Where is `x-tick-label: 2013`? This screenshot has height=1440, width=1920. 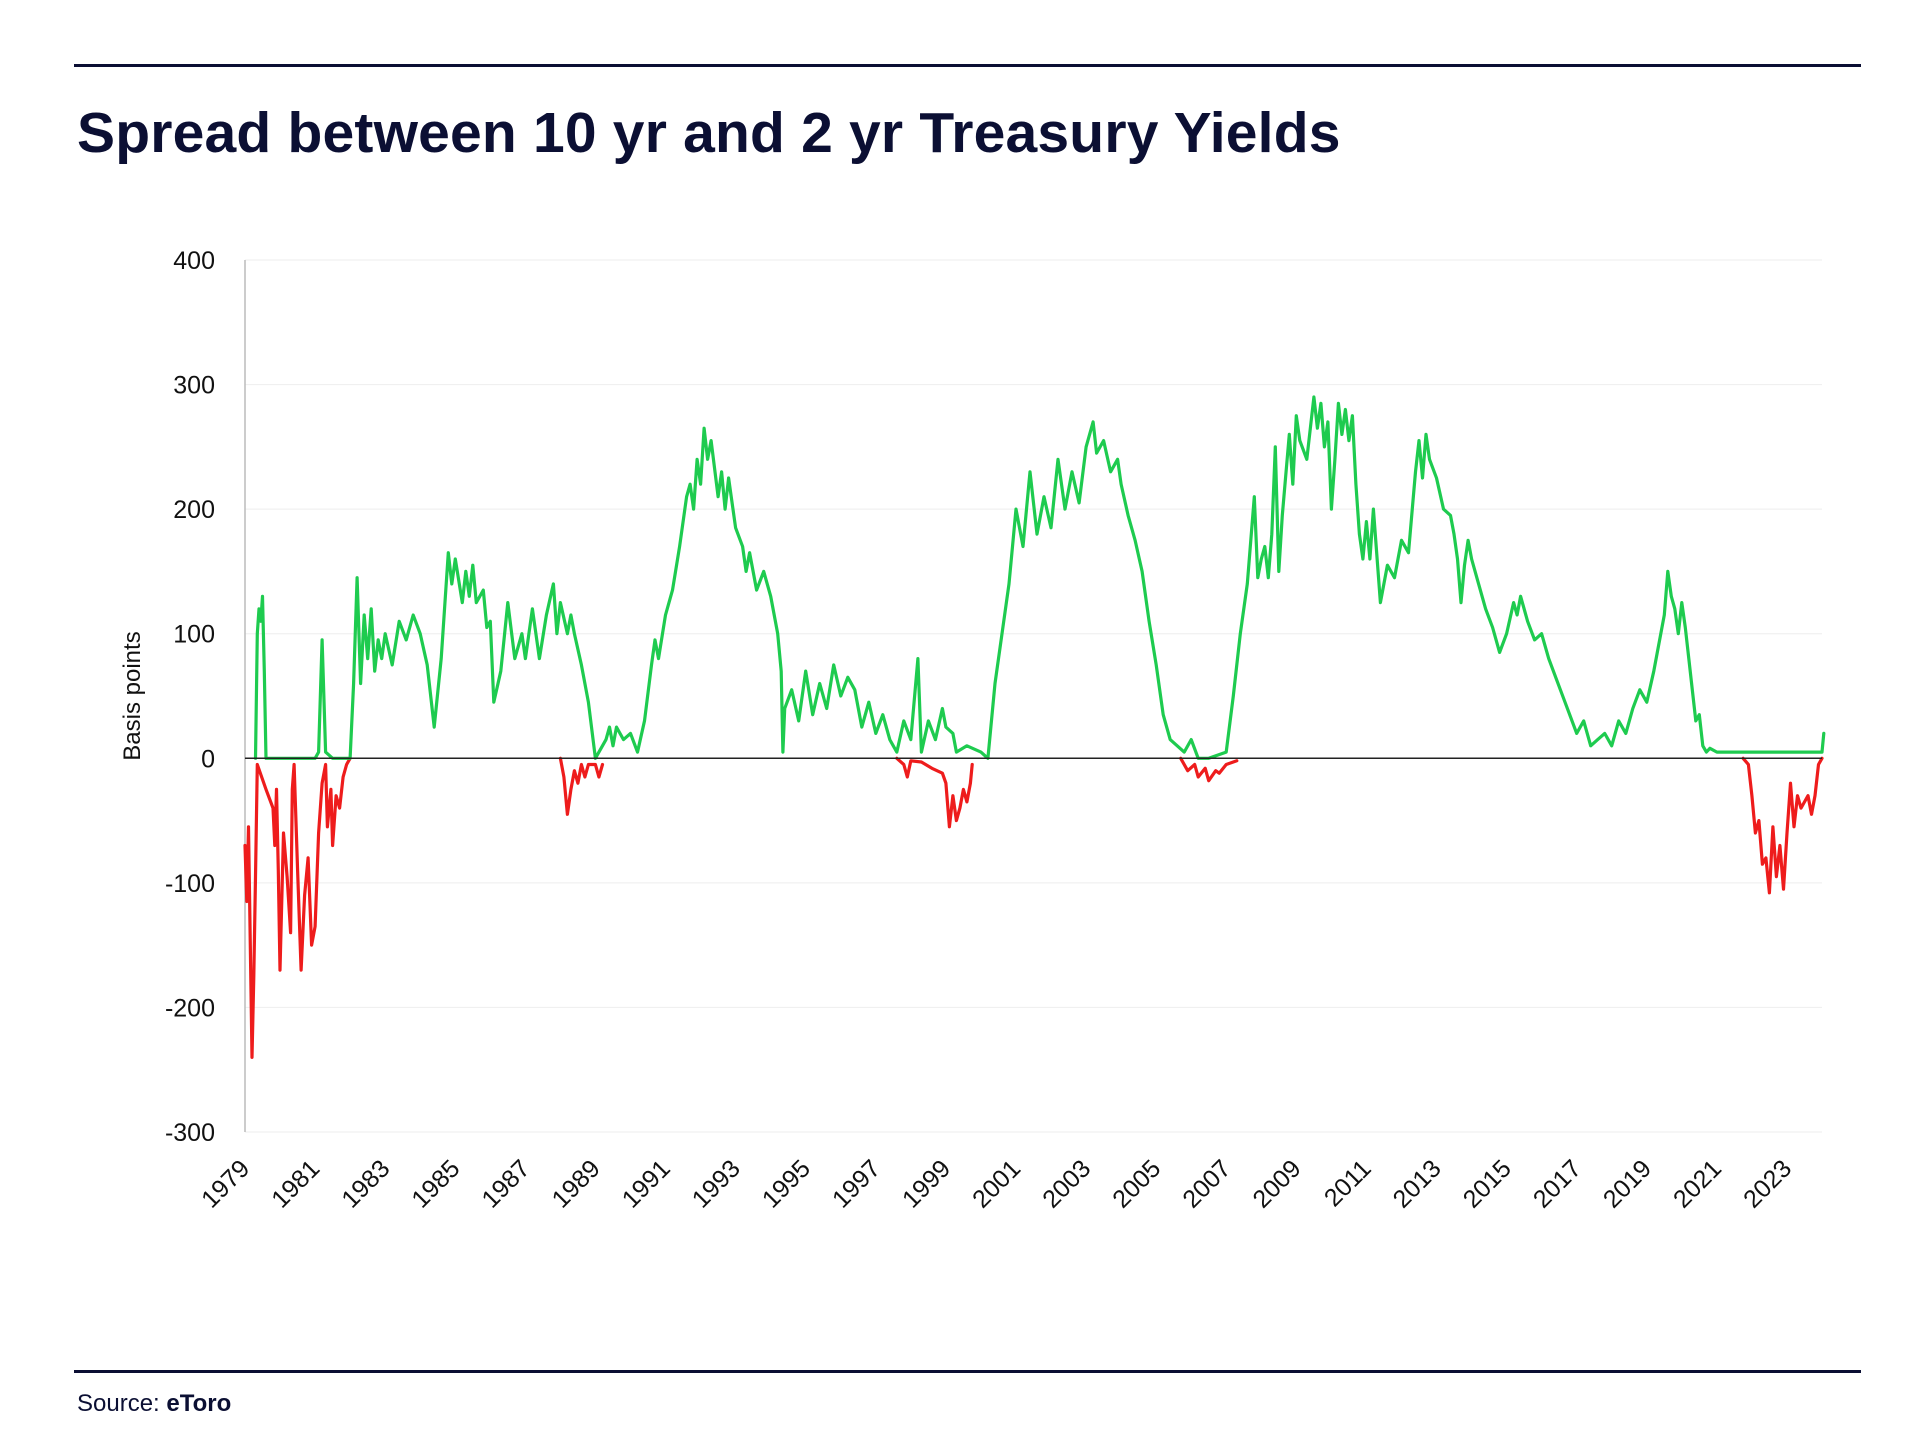 x-tick-label: 2013 is located at coordinates (1417, 1183).